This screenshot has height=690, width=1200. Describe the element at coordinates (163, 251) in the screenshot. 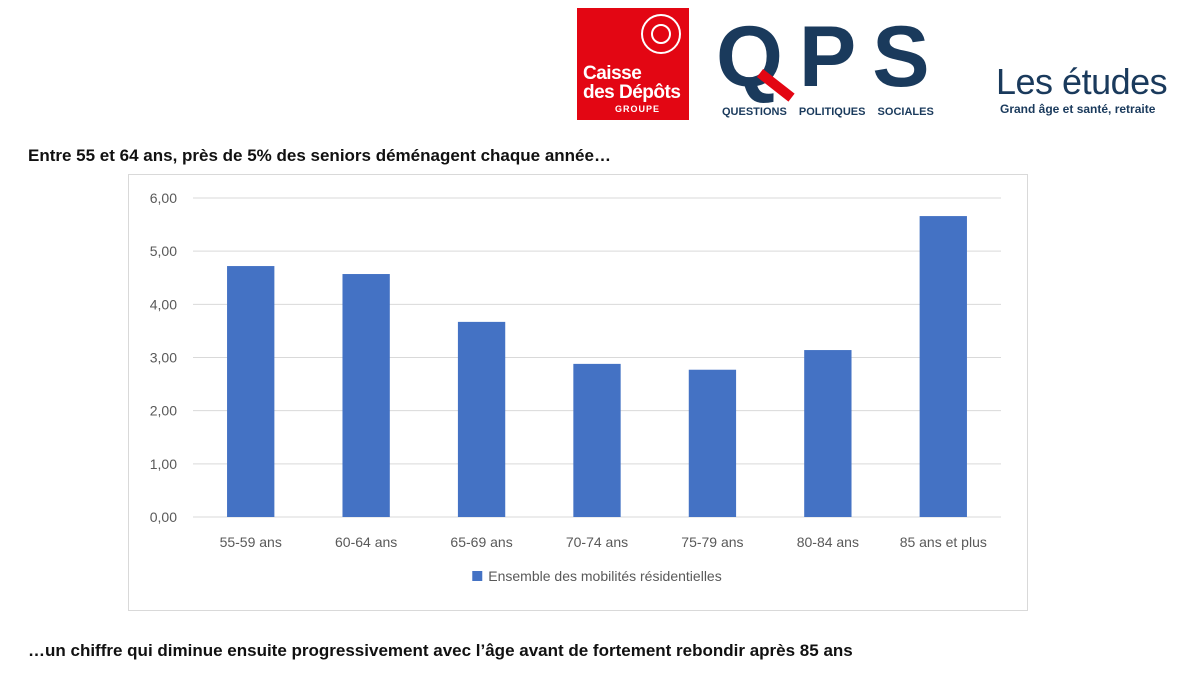

I see `y-tick-label: 5,00` at that location.